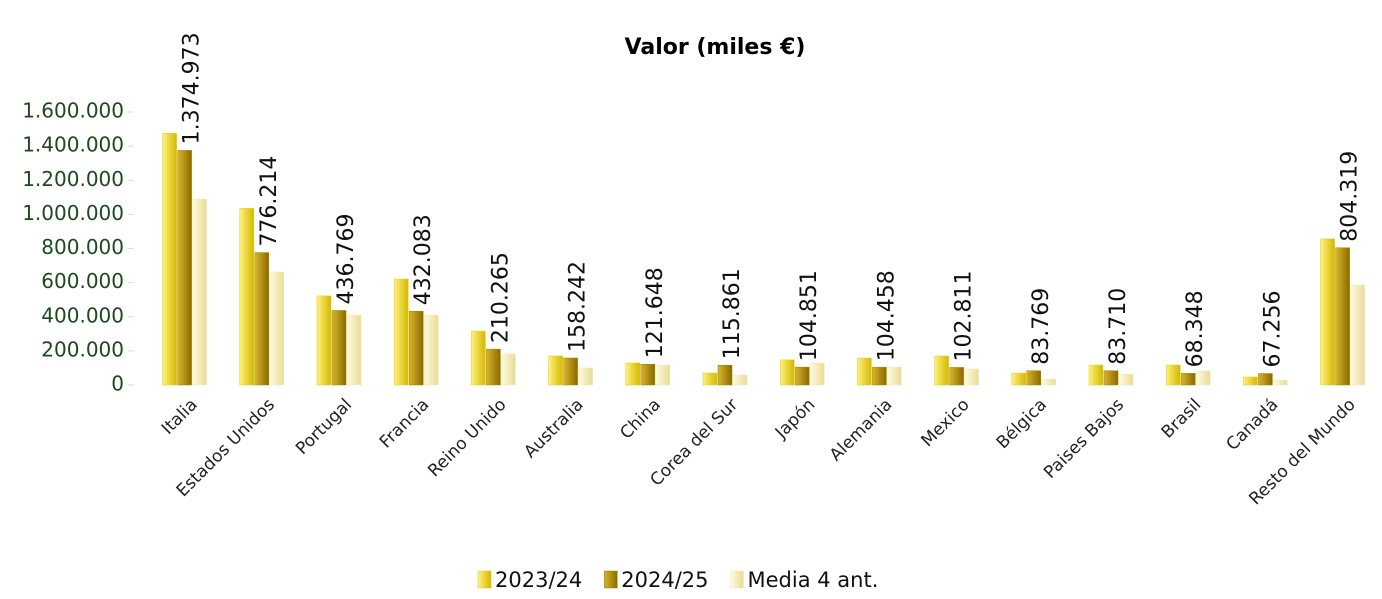 The height and width of the screenshot is (599, 1382). What do you see at coordinates (809, 315) in the screenshot?
I see `data-label: 104.851` at bounding box center [809, 315].